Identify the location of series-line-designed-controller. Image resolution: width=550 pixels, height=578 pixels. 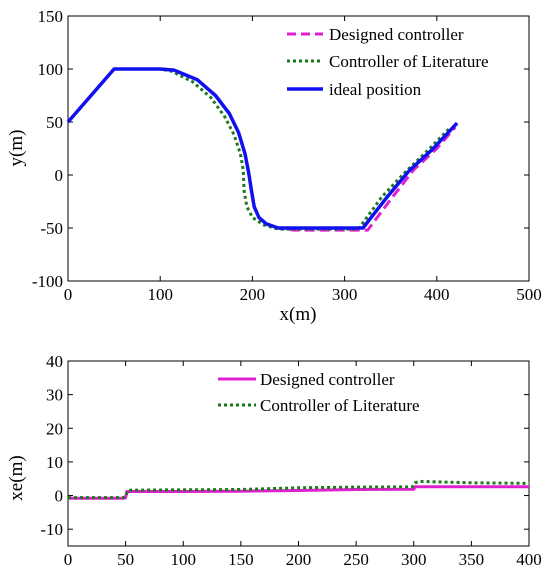
(298, 492).